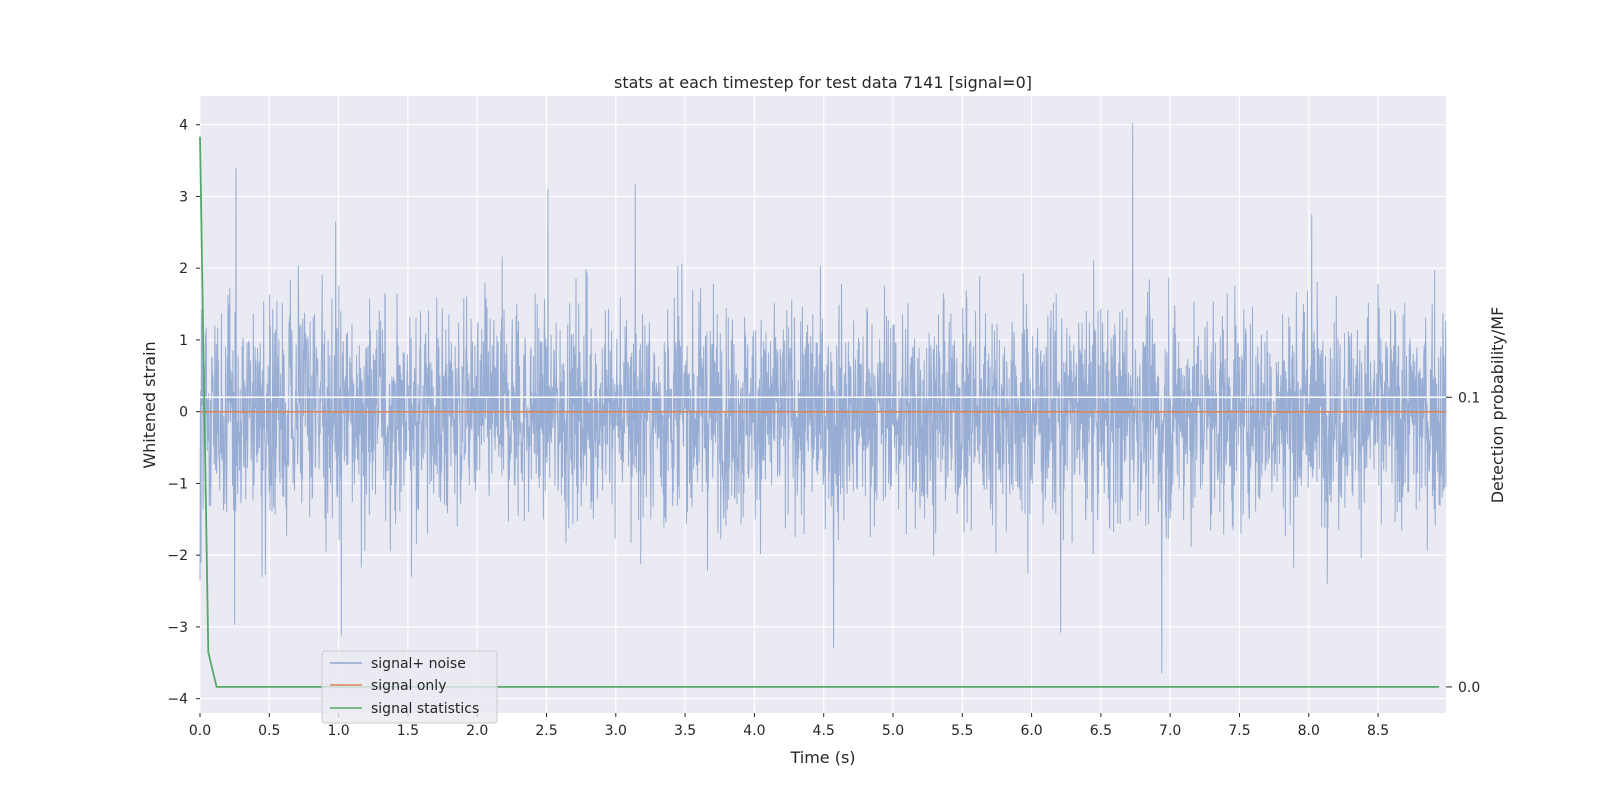 The height and width of the screenshot is (800, 1600). Describe the element at coordinates (962, 731) in the screenshot. I see `x-tick-label: 5.5` at that location.